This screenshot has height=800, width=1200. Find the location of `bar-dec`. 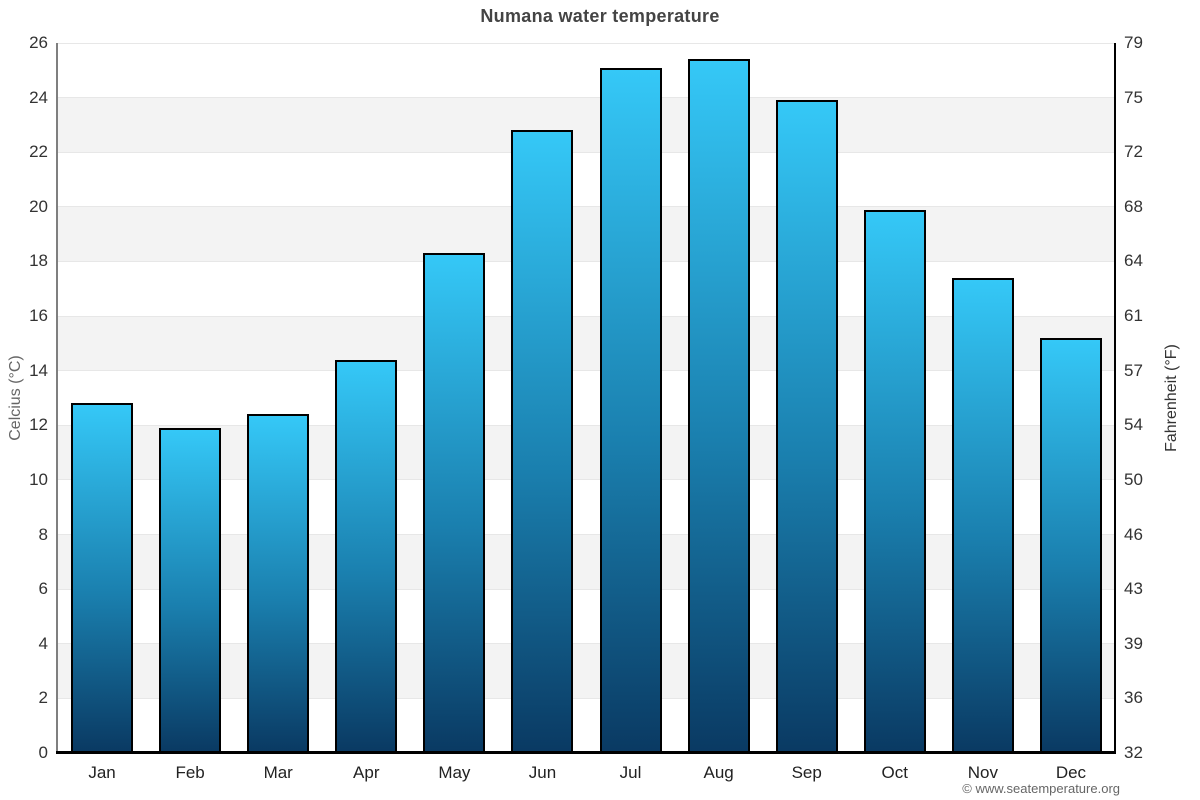

bar-dec is located at coordinates (1070, 545).